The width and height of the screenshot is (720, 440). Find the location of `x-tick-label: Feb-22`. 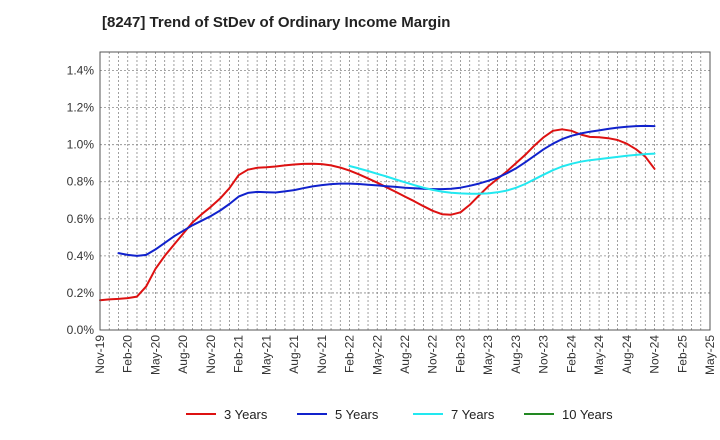

x-tick-label: Feb-22 is located at coordinates (350, 354).